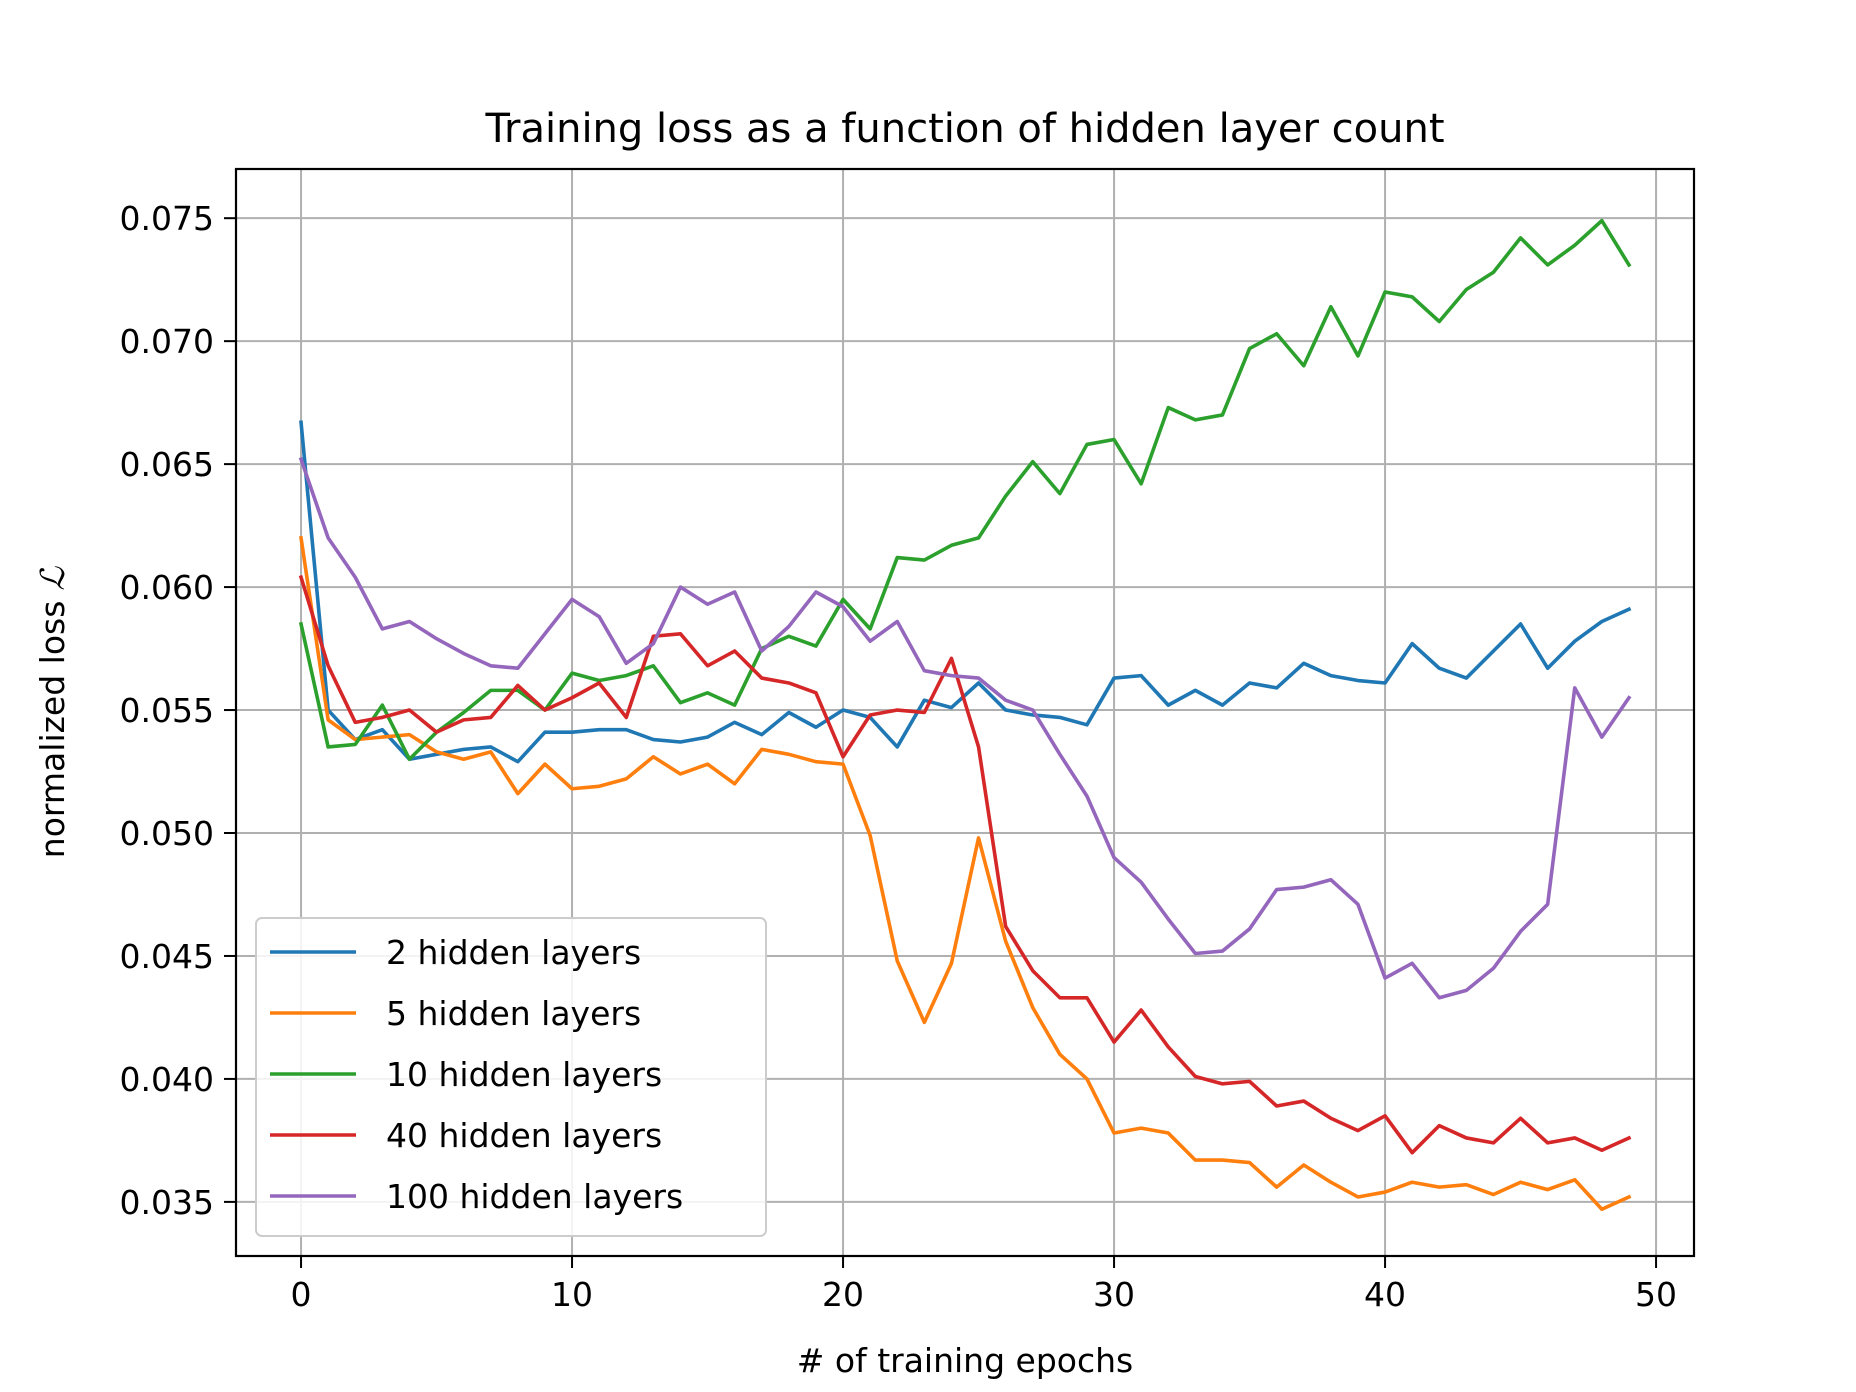 The height and width of the screenshot is (1392, 1856). Describe the element at coordinates (167, 710) in the screenshot. I see `y-tick-label: 0.055` at that location.